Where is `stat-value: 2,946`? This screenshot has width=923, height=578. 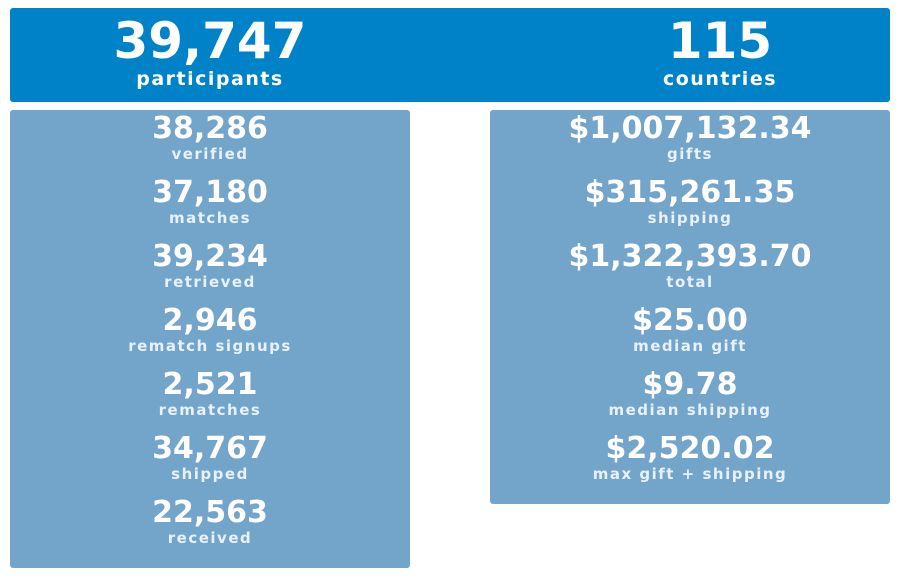
stat-value: 2,946 is located at coordinates (210, 320).